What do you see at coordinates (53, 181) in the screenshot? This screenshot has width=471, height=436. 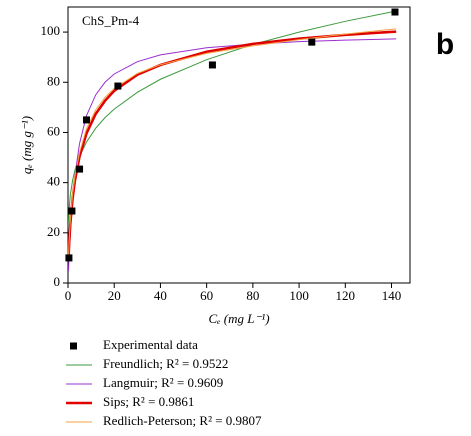 I see `y-tick-label: 40` at bounding box center [53, 181].